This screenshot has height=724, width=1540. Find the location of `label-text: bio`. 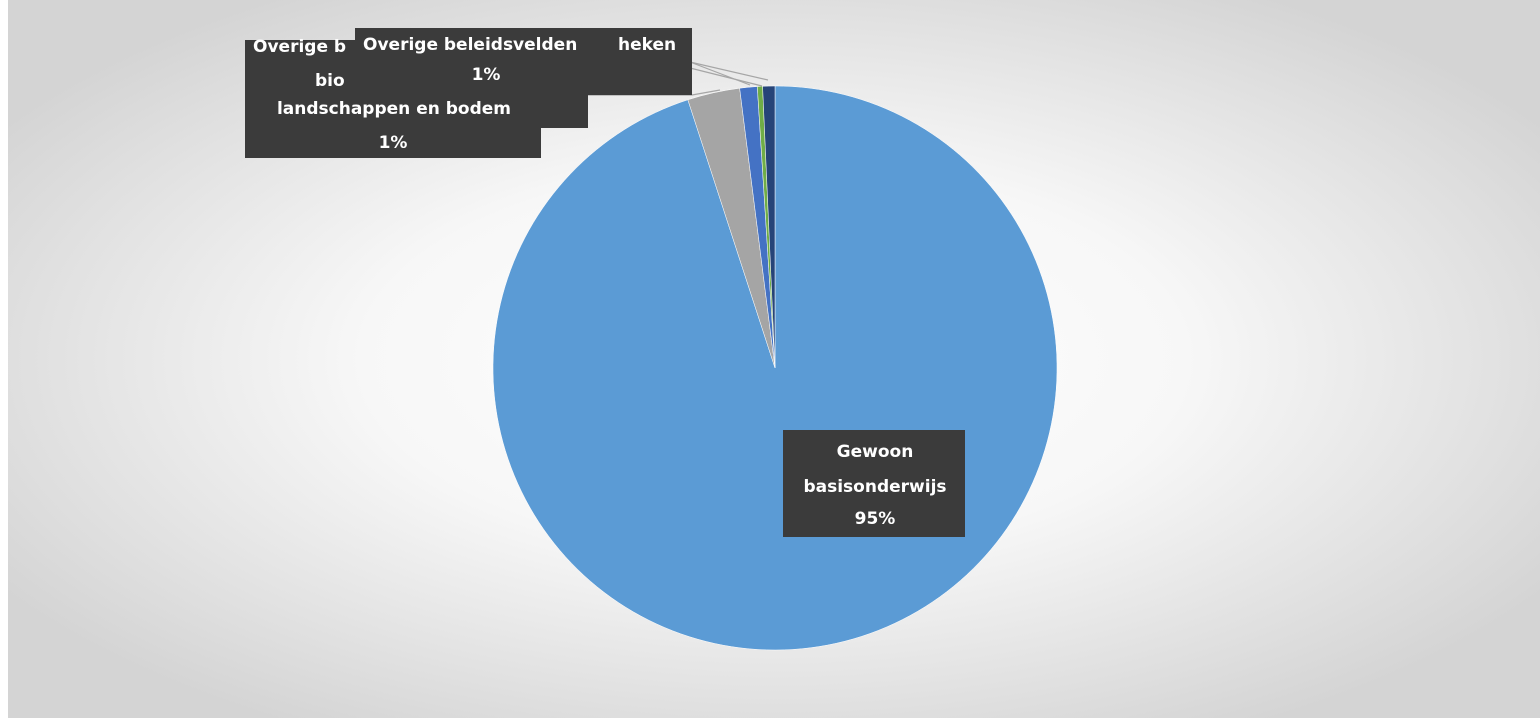

label-text: bio is located at coordinates (330, 81).